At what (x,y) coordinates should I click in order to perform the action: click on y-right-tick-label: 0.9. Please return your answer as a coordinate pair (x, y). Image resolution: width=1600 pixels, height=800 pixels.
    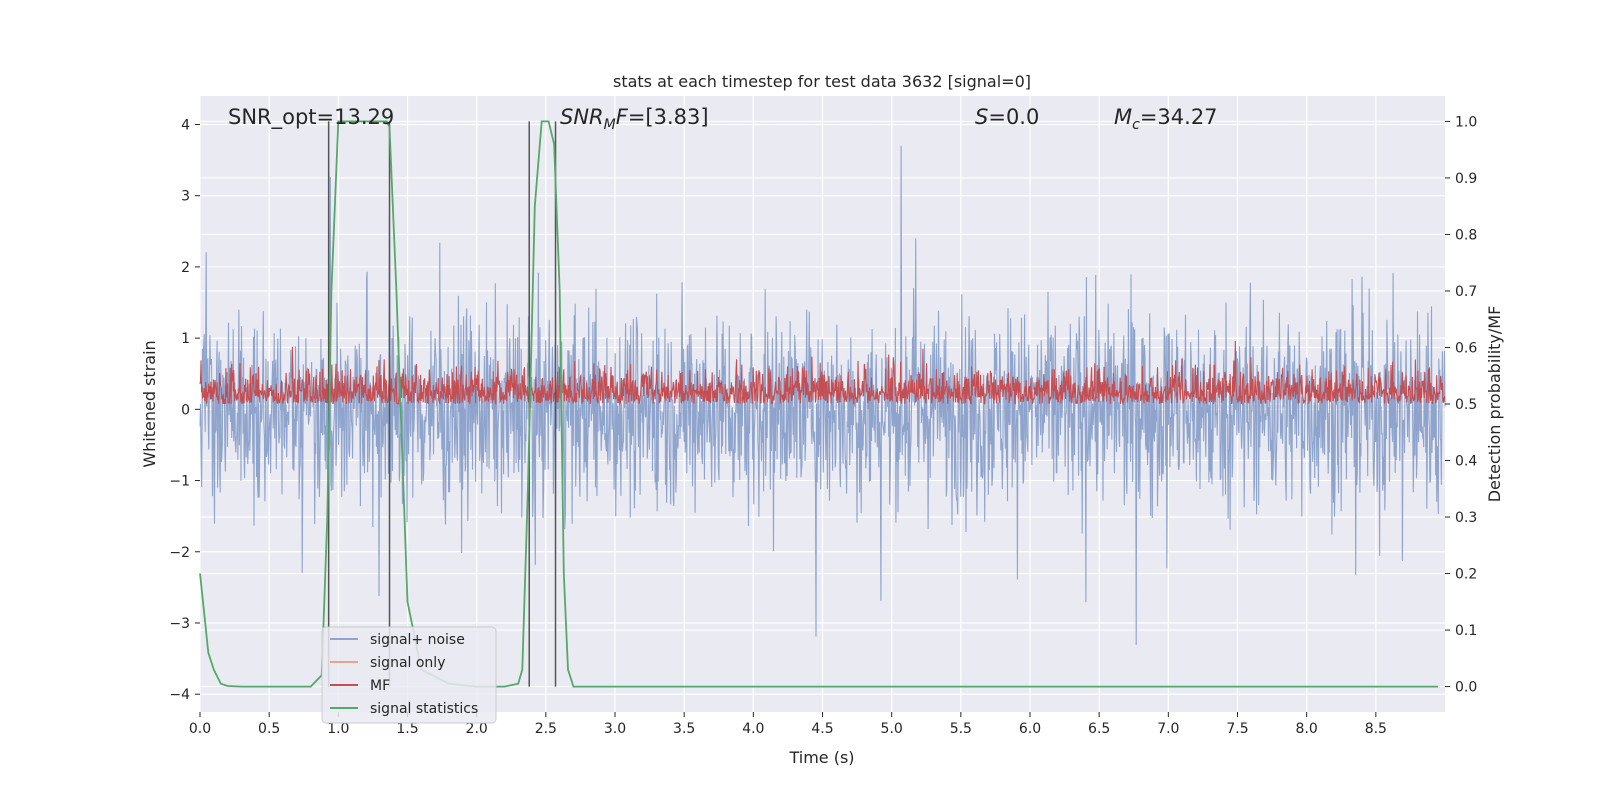
    Looking at the image, I should click on (1466, 179).